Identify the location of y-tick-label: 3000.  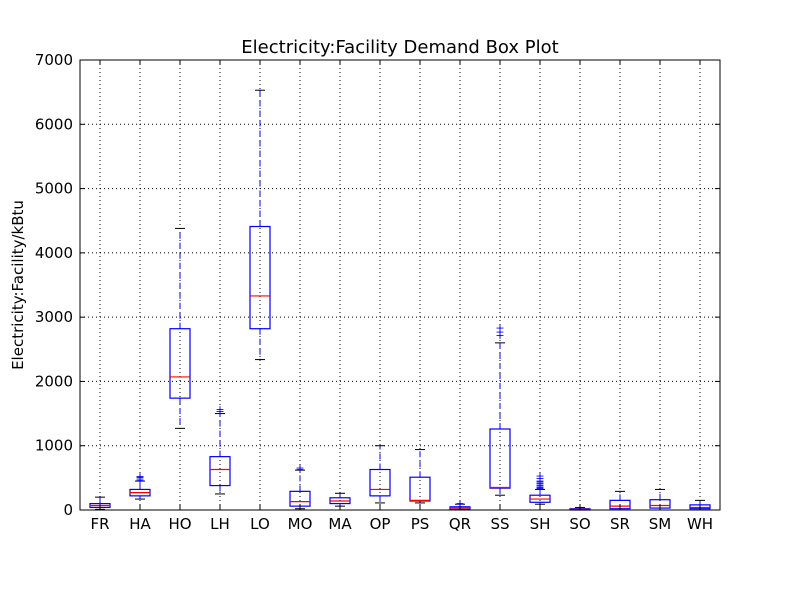
(54, 317).